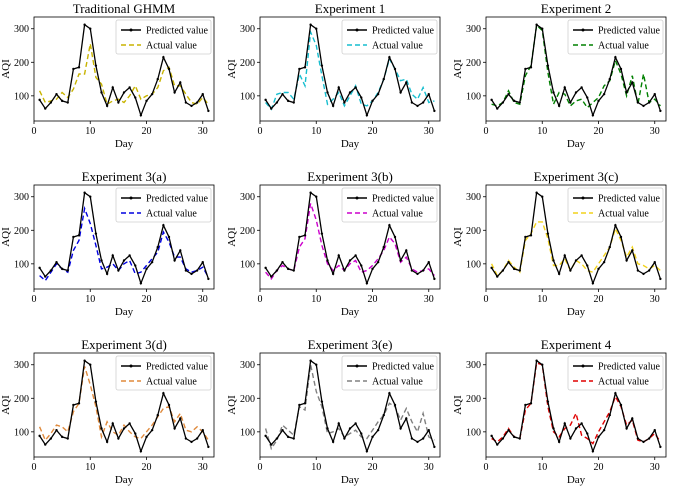  What do you see at coordinates (21, 264) in the screenshot?
I see `y-tick-label: 100` at bounding box center [21, 264].